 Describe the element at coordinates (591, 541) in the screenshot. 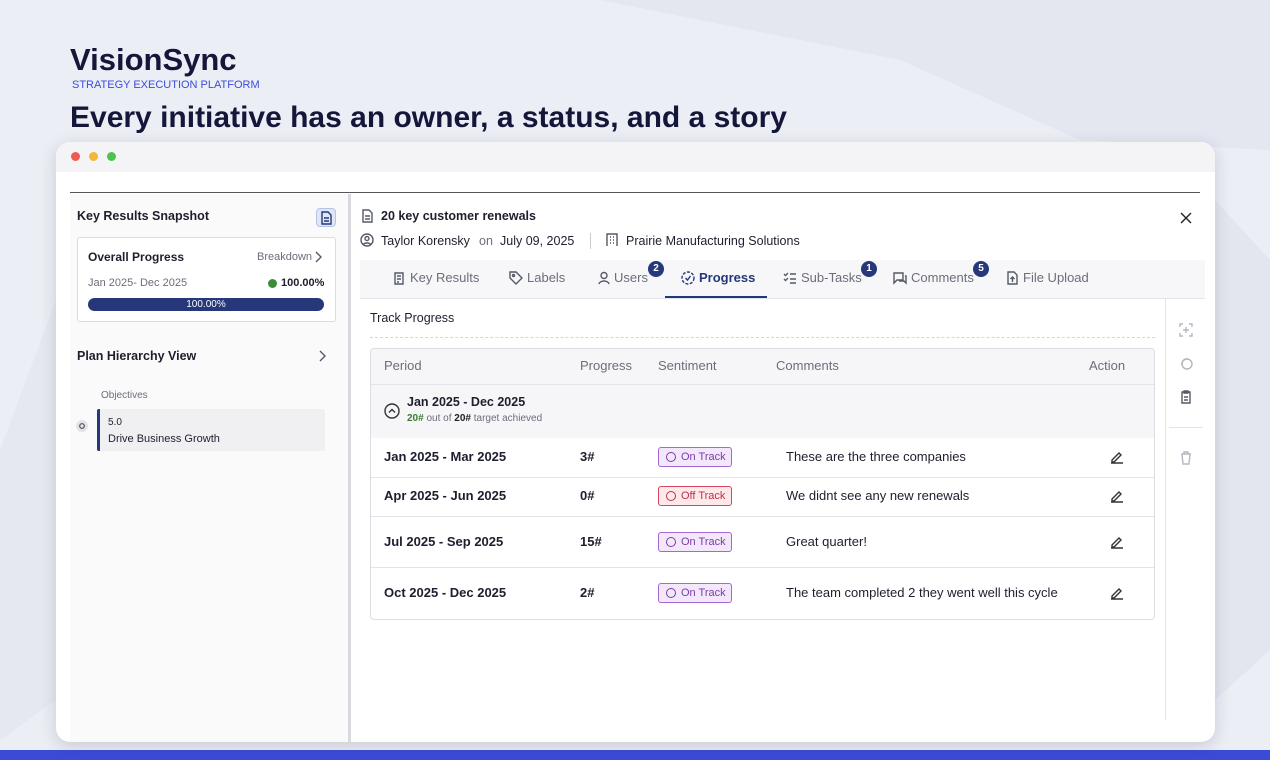

I see `progress: 15#` at that location.